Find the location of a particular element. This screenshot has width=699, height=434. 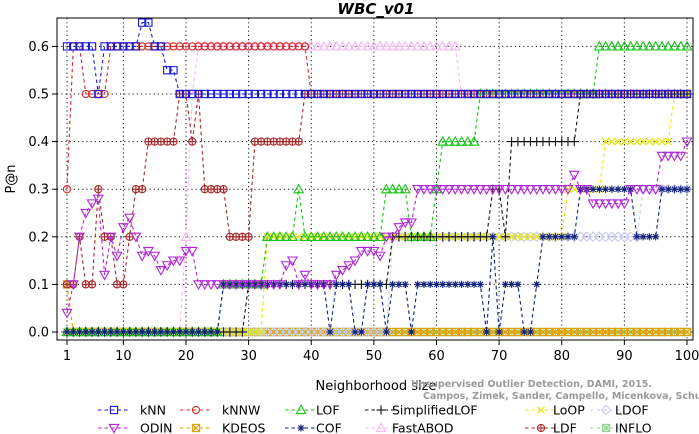

x-tick-label: 70 is located at coordinates (499, 356).